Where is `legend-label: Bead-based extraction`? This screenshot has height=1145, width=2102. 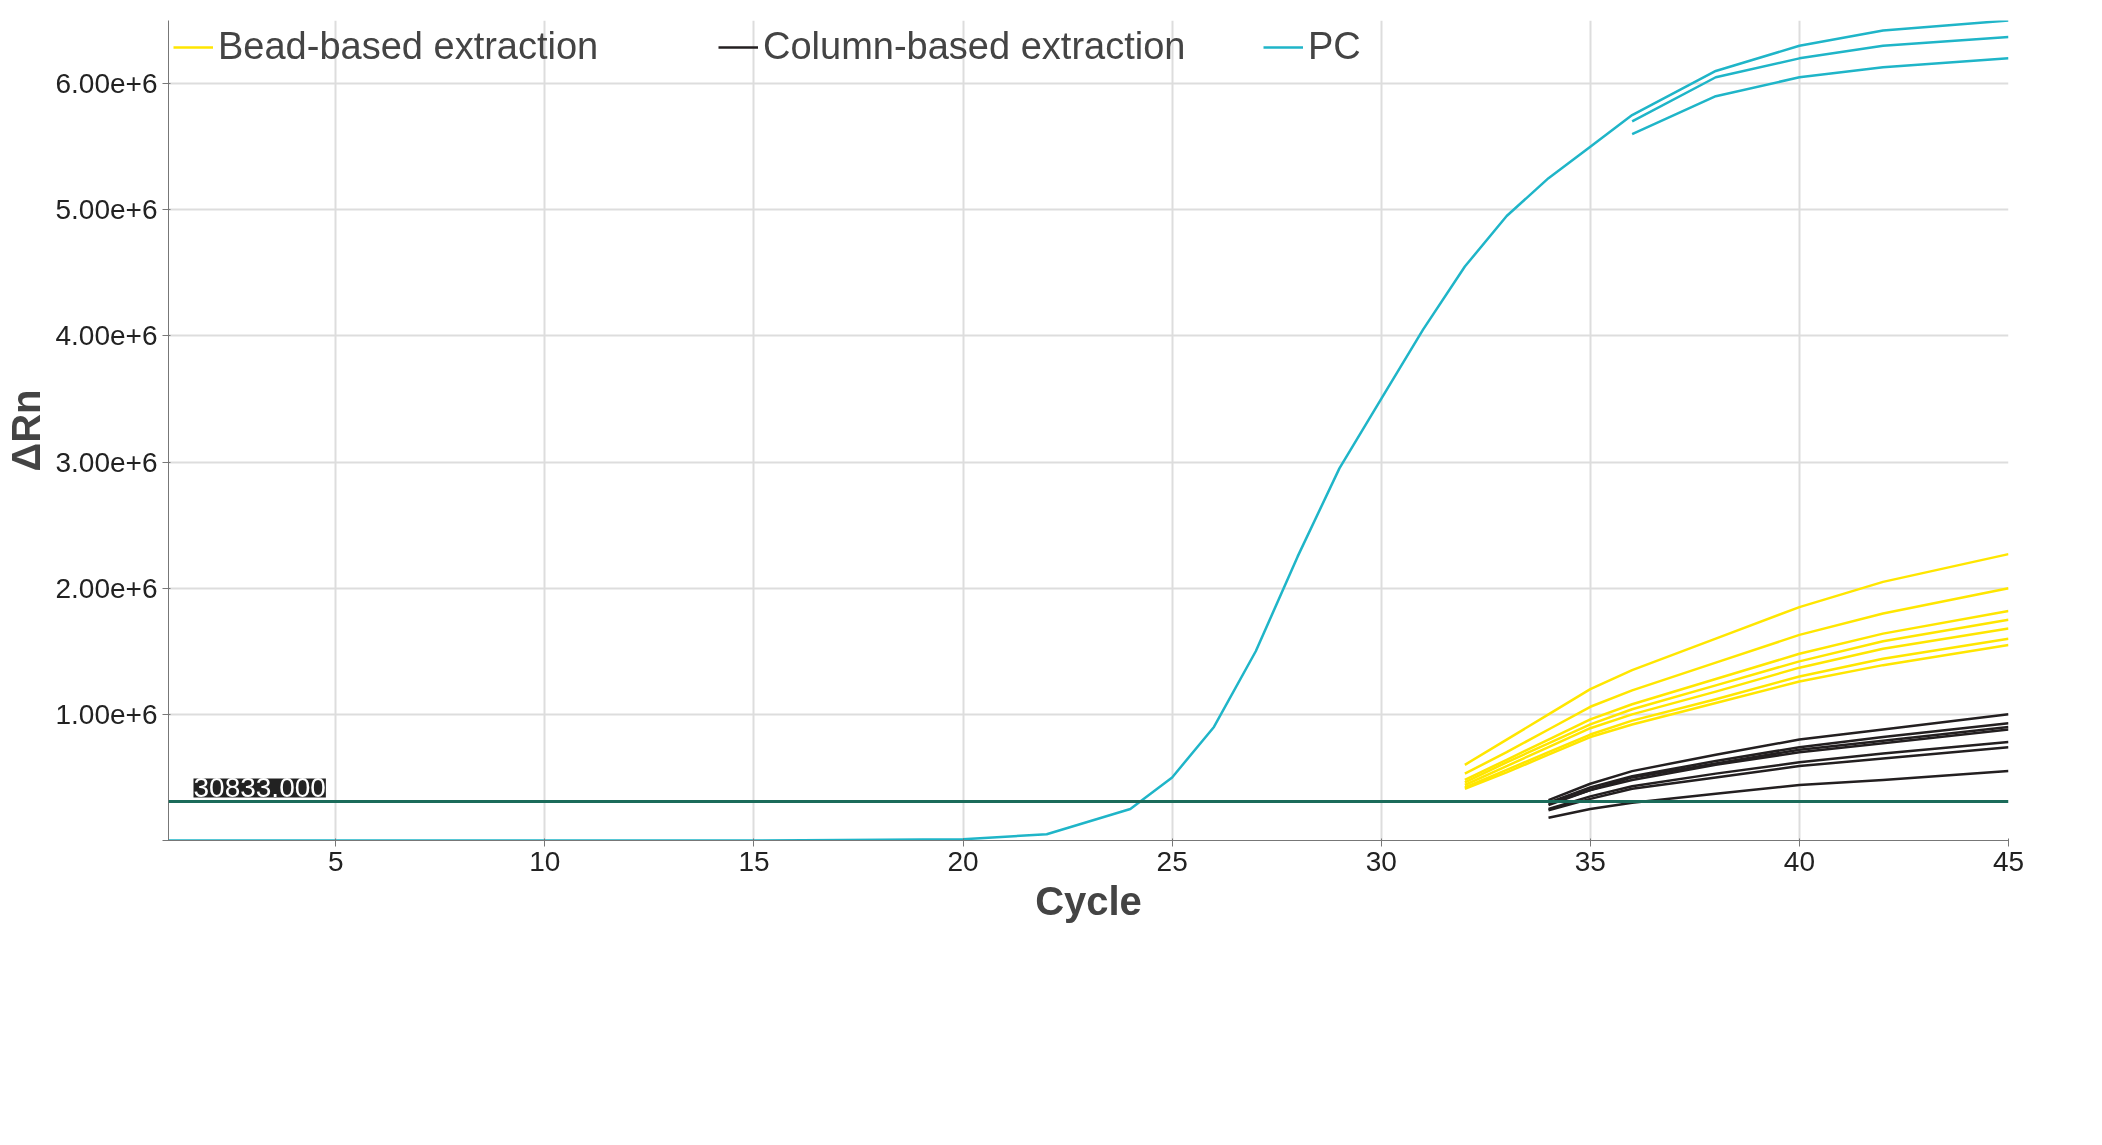 legend-label: Bead-based extraction is located at coordinates (409, 46).